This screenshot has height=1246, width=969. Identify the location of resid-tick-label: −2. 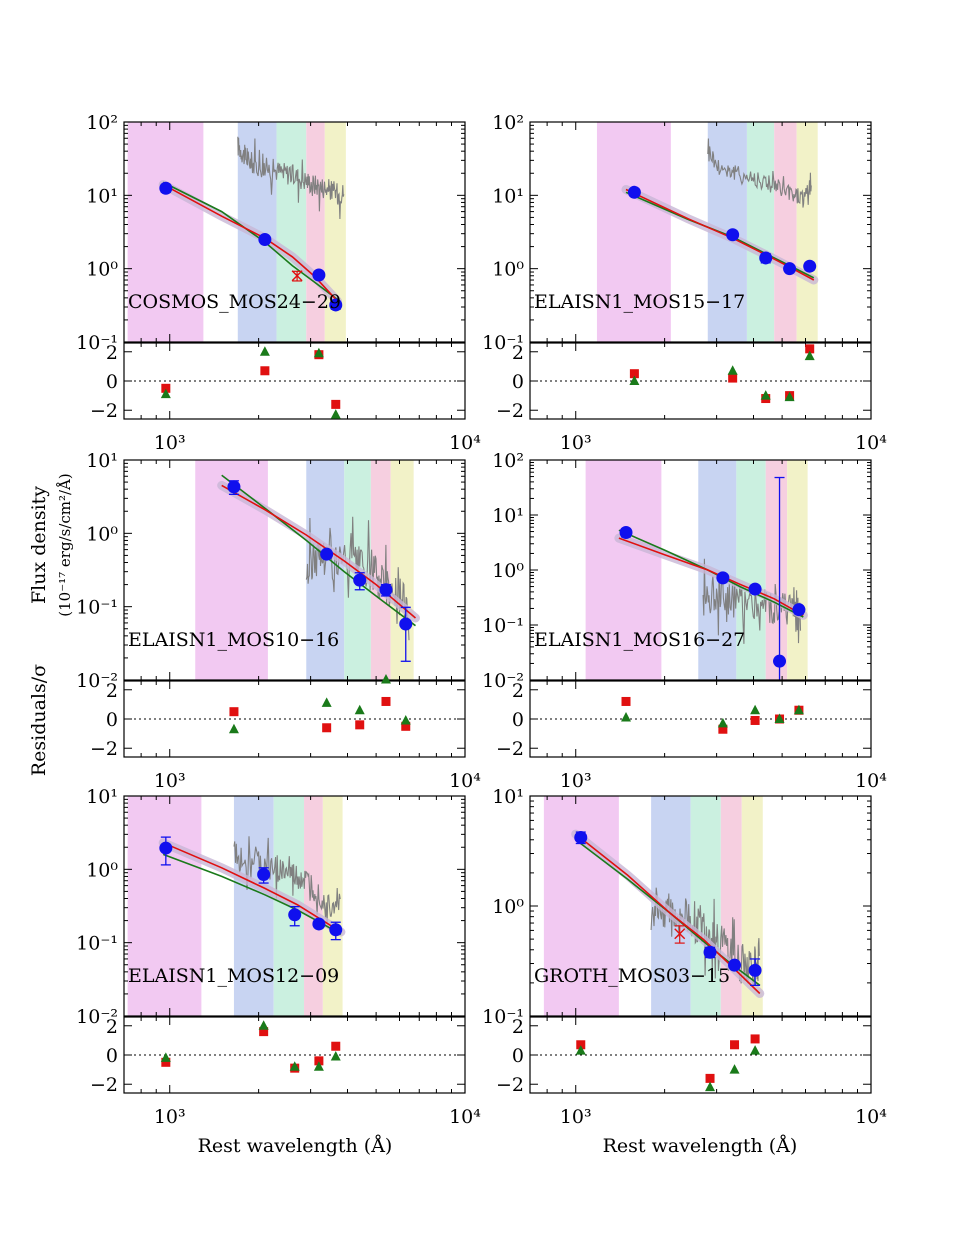
(510, 411).